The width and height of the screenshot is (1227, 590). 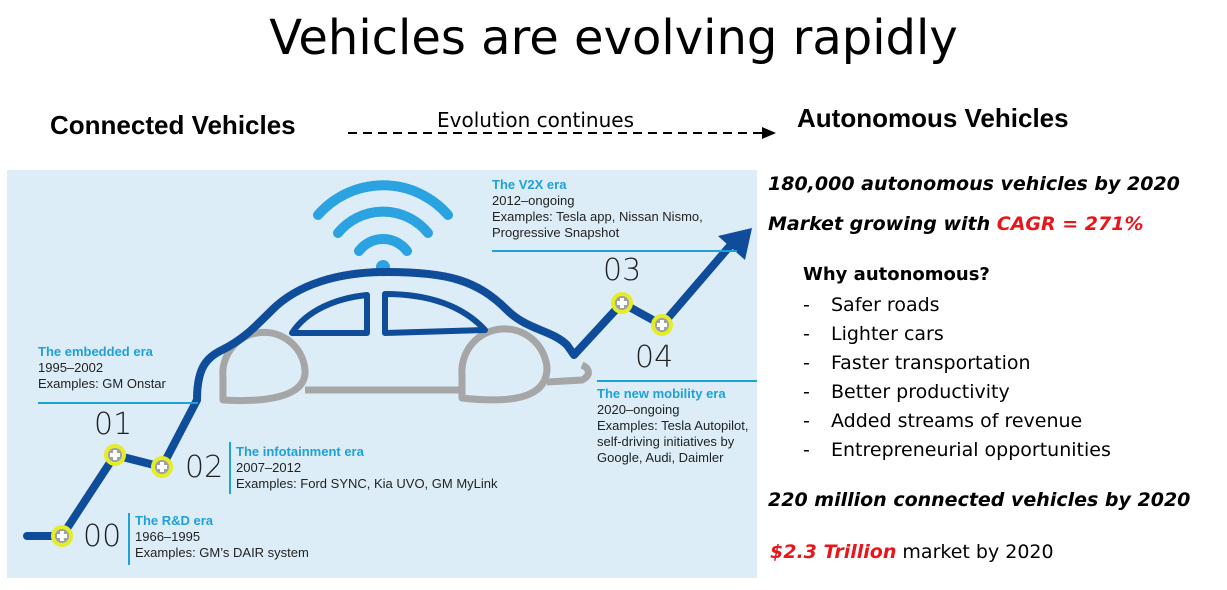 What do you see at coordinates (222, 552) in the screenshot?
I see `era-00-examples: Examples: GM’s DAIR system` at bounding box center [222, 552].